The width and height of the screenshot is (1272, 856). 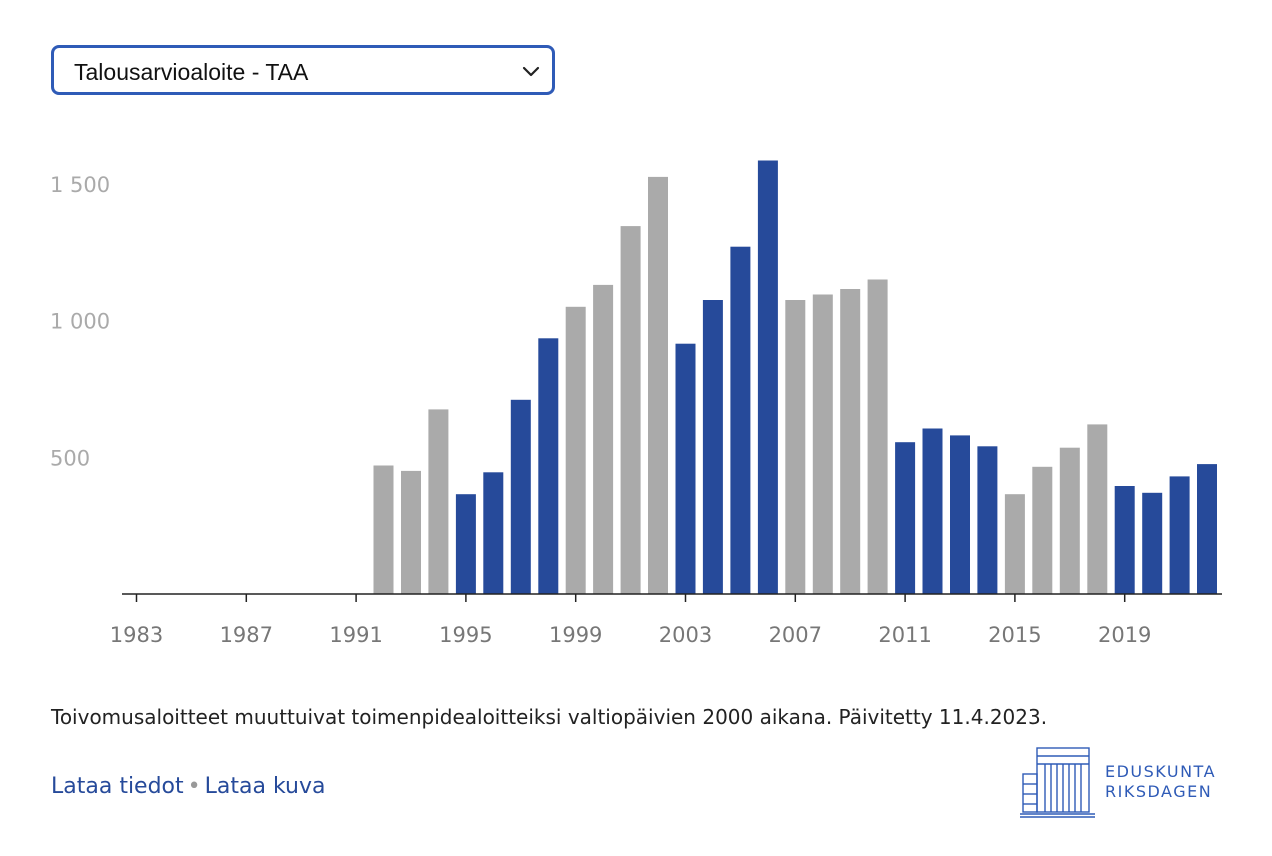 I want to click on eduskunta-logo: EDUSKUNTA RIKSDAGEN, so click(x=1124, y=781).